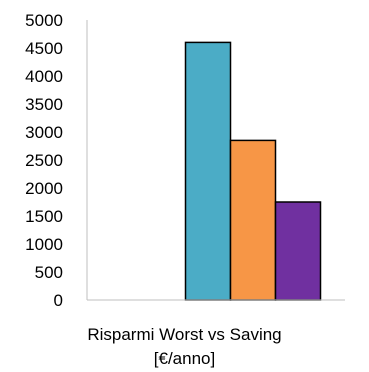  I want to click on y-tick-label-4000: 4000, so click(44, 76).